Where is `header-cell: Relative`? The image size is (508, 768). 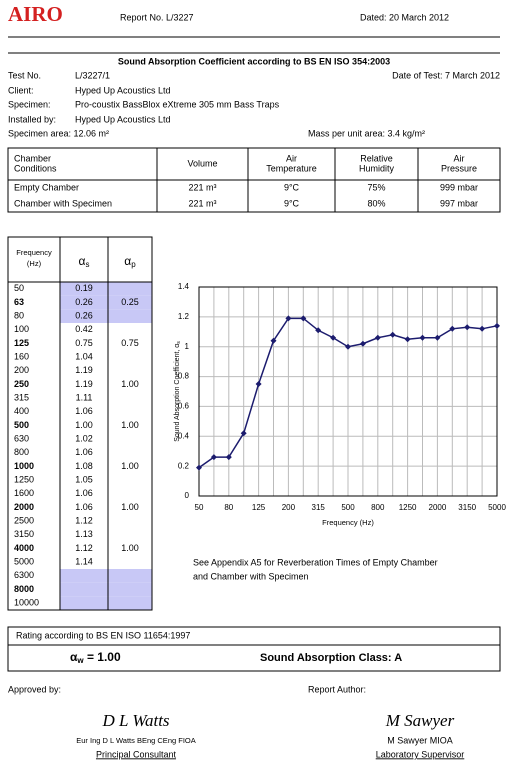 header-cell: Relative is located at coordinates (376, 158).